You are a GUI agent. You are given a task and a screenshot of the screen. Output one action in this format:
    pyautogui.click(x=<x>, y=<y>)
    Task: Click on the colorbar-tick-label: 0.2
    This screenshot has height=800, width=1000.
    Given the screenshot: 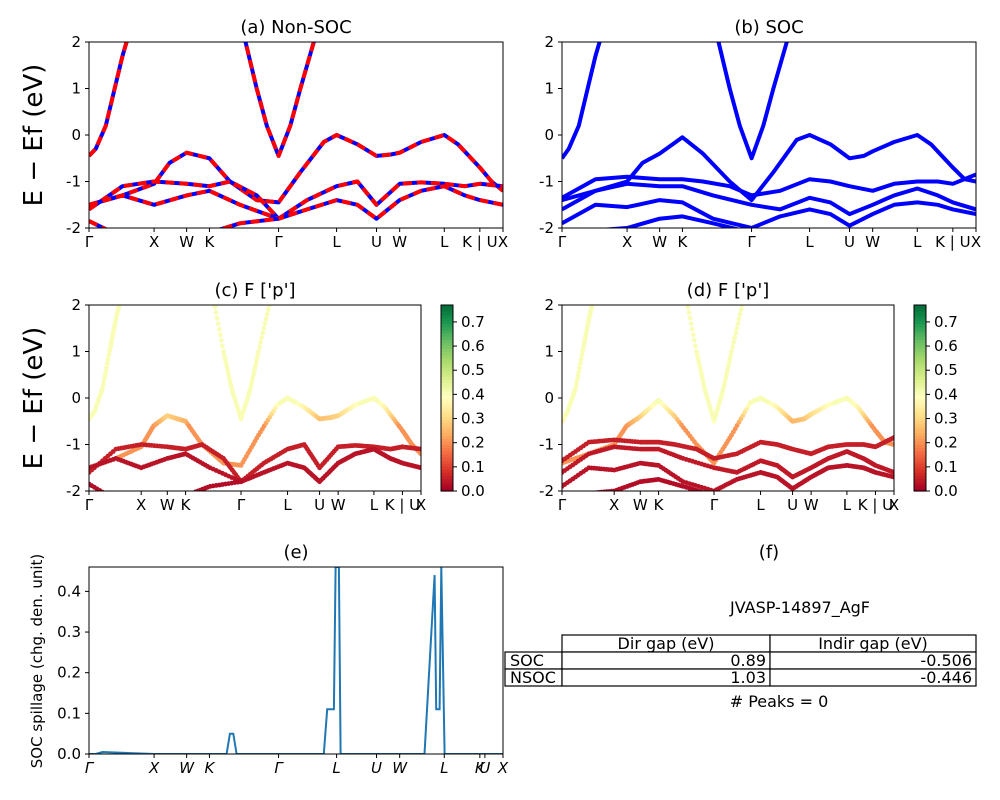 What is the action you would take?
    pyautogui.click(x=946, y=443)
    